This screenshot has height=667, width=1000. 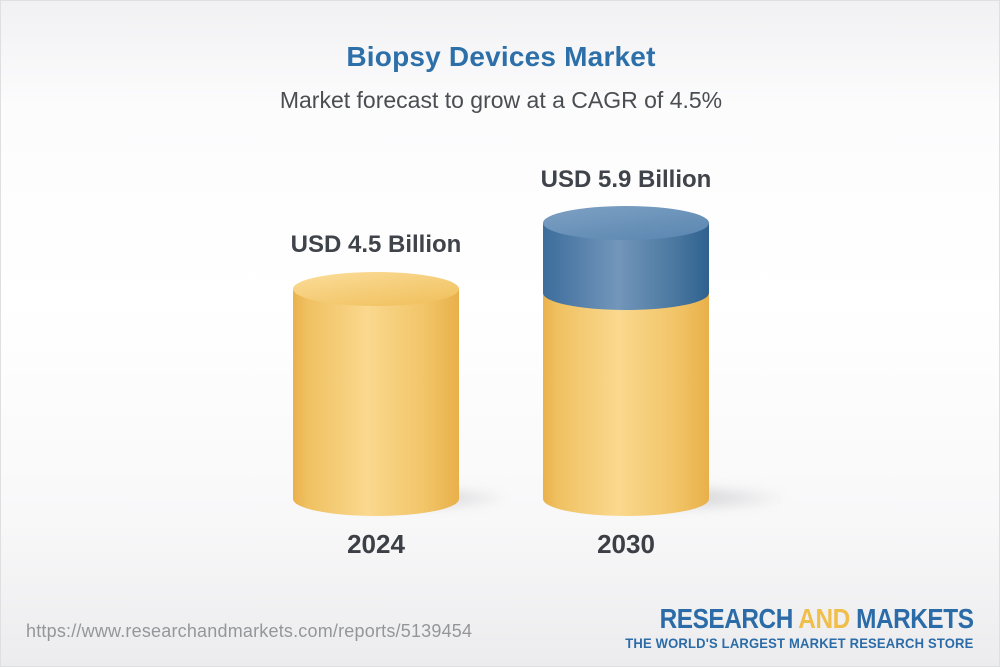 I want to click on logo-word-and: AND, so click(x=824, y=618).